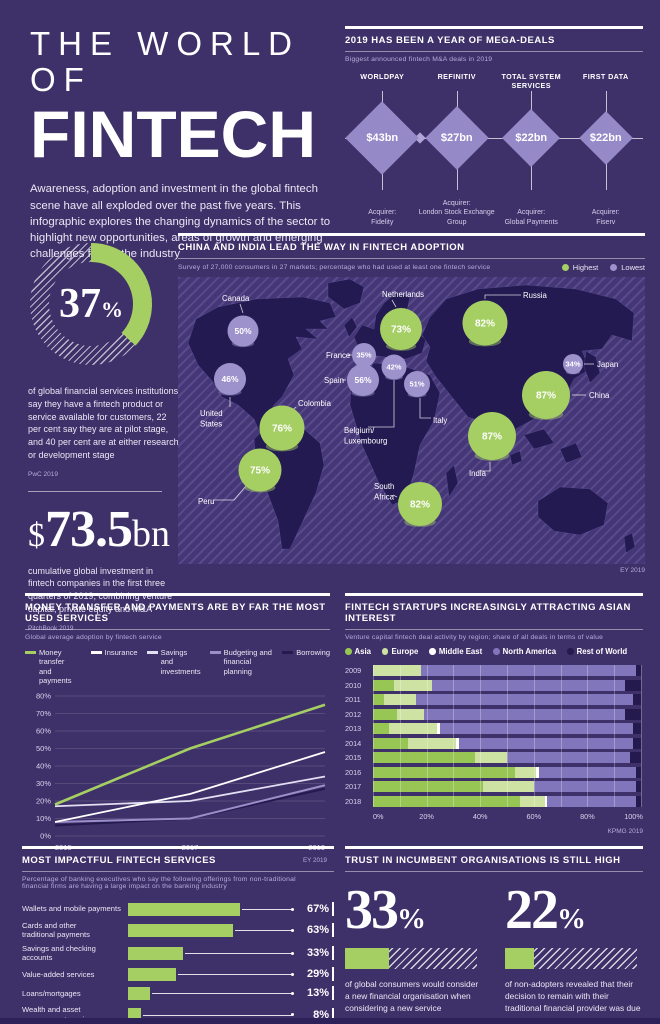  I want to click on map-bubble-netherlands, so click(401, 329).